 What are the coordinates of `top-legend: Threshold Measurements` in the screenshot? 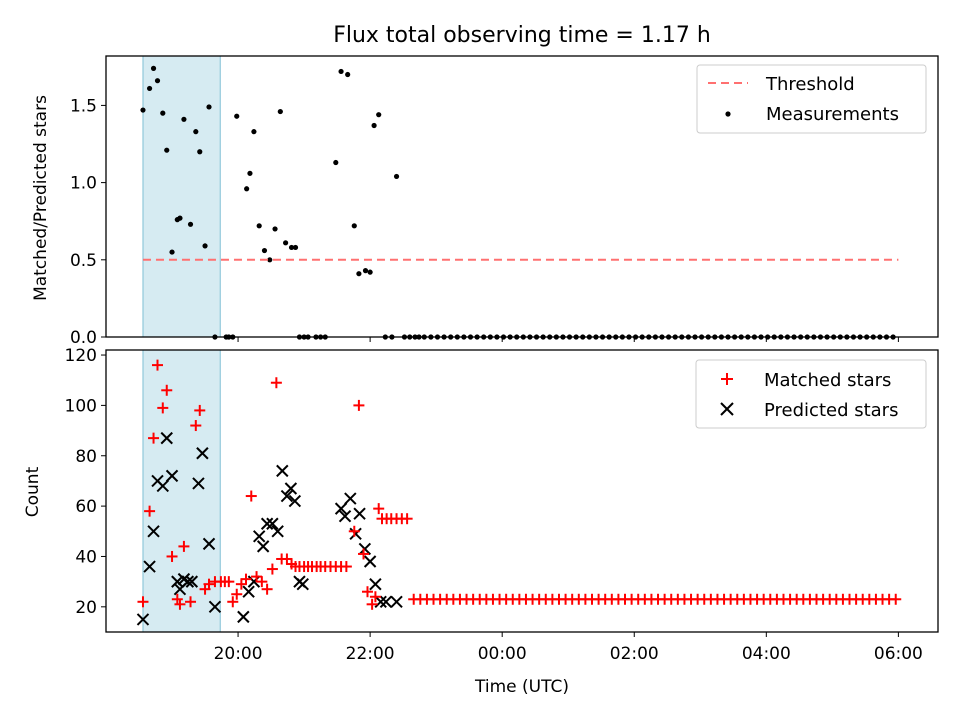 It's located at (811, 99).